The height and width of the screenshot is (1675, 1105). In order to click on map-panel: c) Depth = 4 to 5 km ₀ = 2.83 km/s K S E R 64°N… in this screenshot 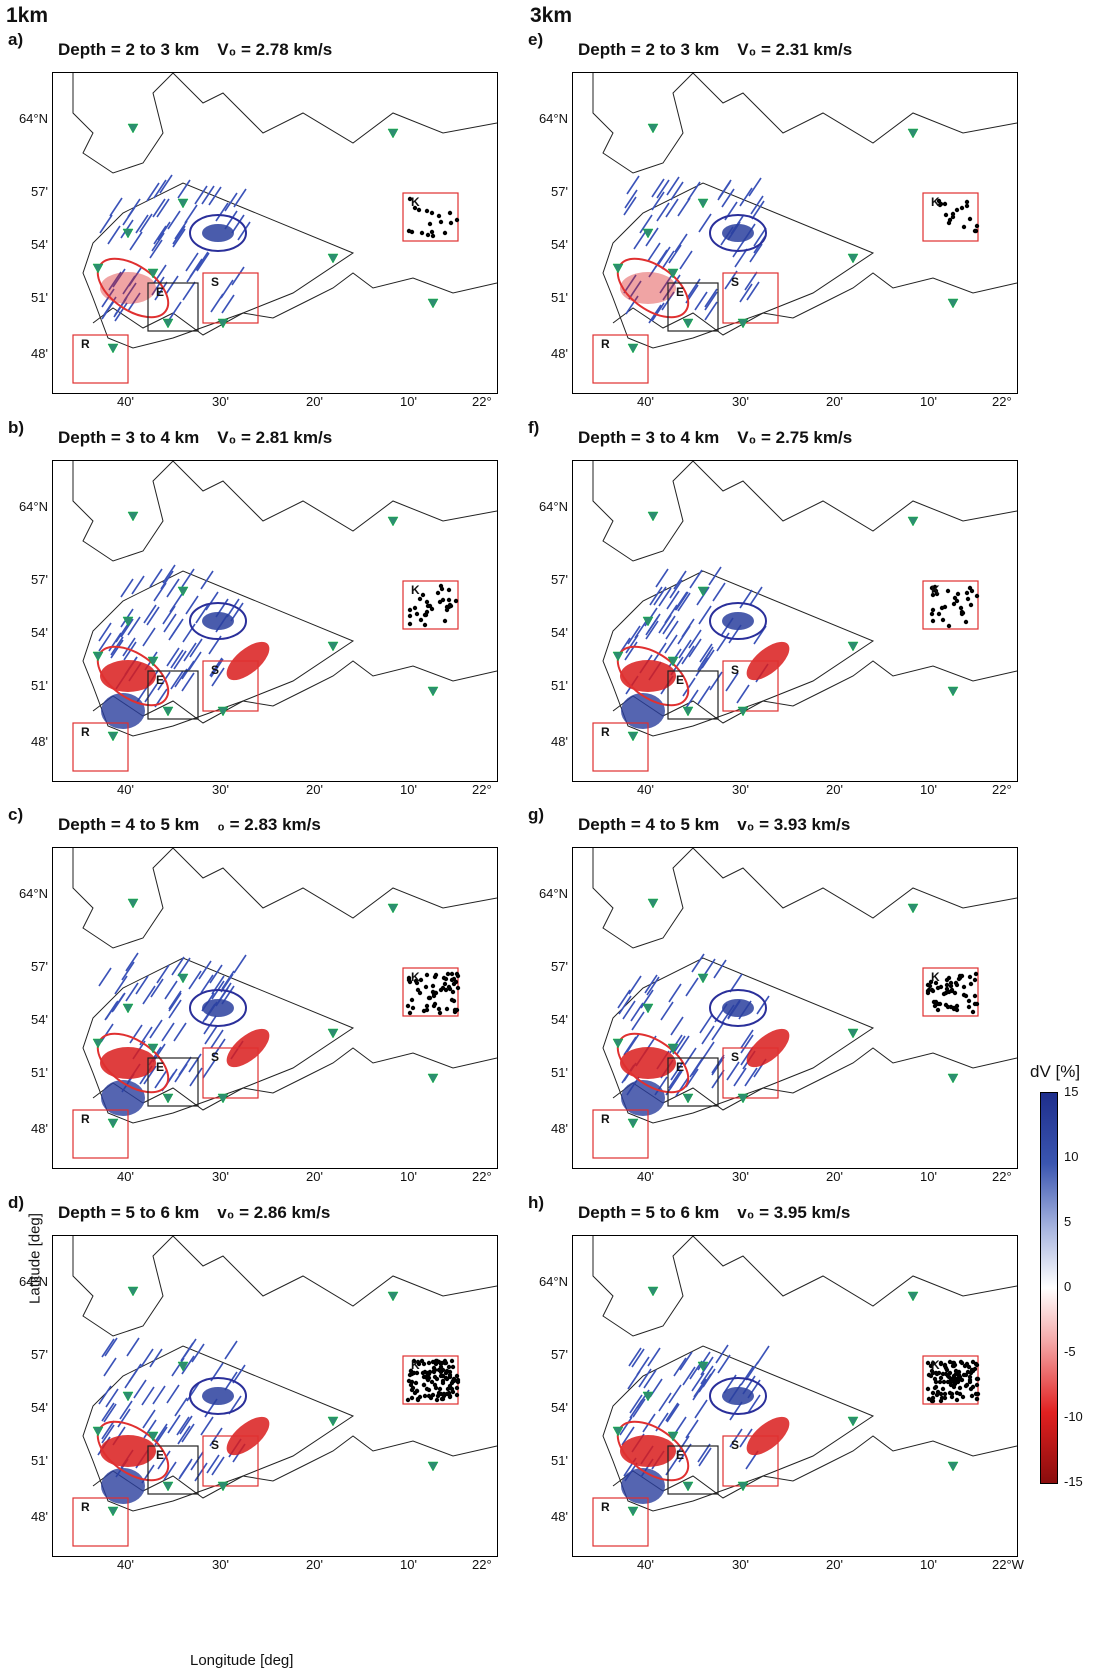, I will do `click(253, 997)`.